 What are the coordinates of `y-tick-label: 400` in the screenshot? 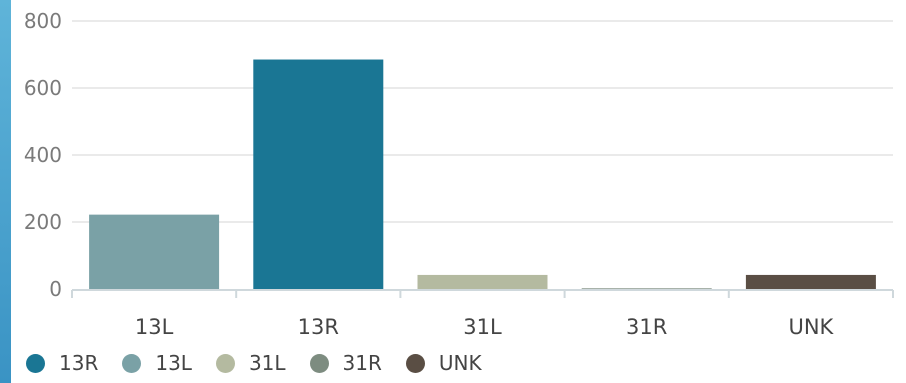 It's located at (43, 155).